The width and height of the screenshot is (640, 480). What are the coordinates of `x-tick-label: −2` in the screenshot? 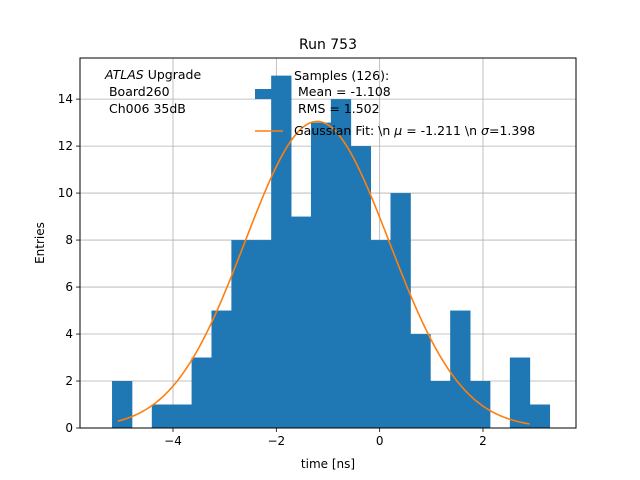 It's located at (276, 441).